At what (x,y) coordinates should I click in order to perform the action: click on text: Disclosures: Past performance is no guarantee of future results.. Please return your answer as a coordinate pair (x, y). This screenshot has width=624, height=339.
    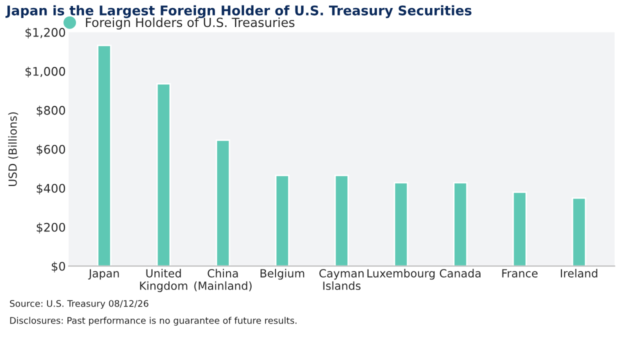
    Looking at the image, I should click on (153, 321).